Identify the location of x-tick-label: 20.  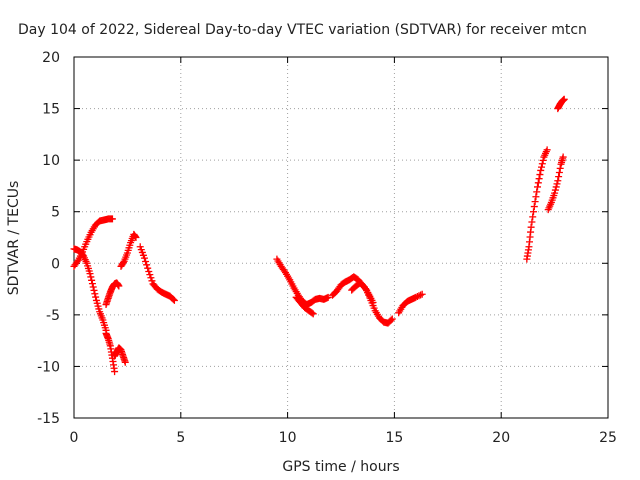
(501, 438).